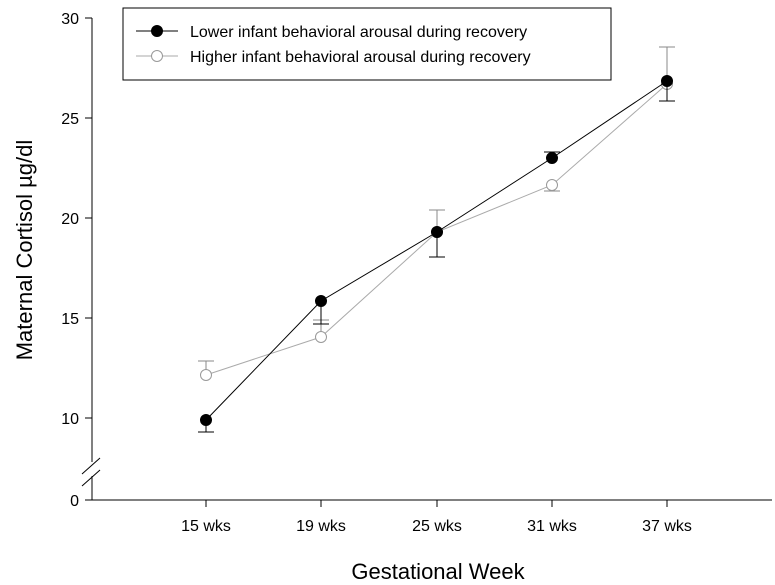  Describe the element at coordinates (438, 571) in the screenshot. I see `x-axis-title: Gestational Week` at that location.